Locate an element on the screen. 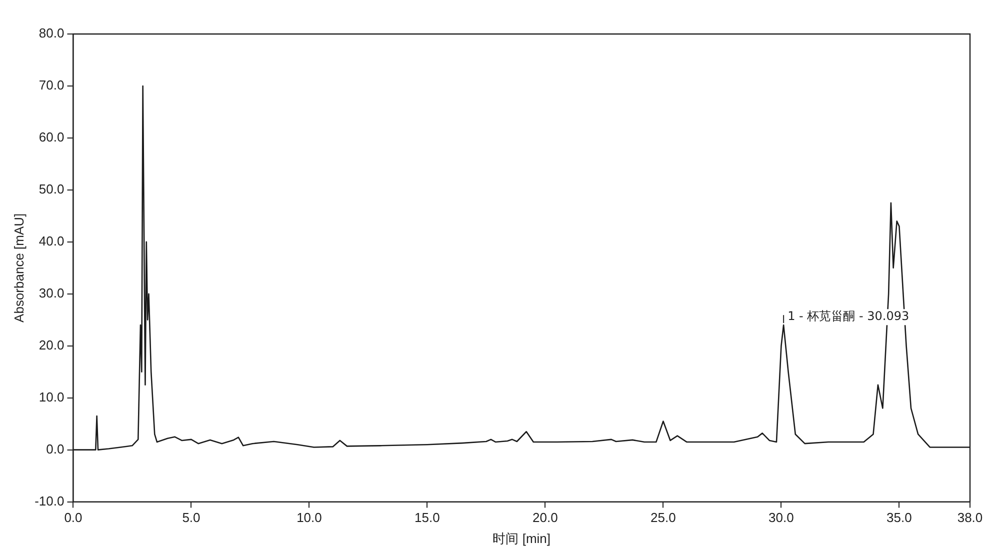 The image size is (1000, 553). y-tick-label: 40.0 is located at coordinates (51, 240).